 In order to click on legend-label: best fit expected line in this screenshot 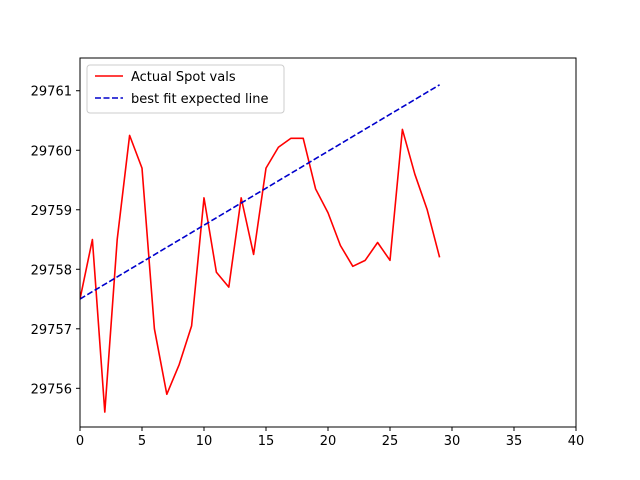, I will do `click(199, 99)`.